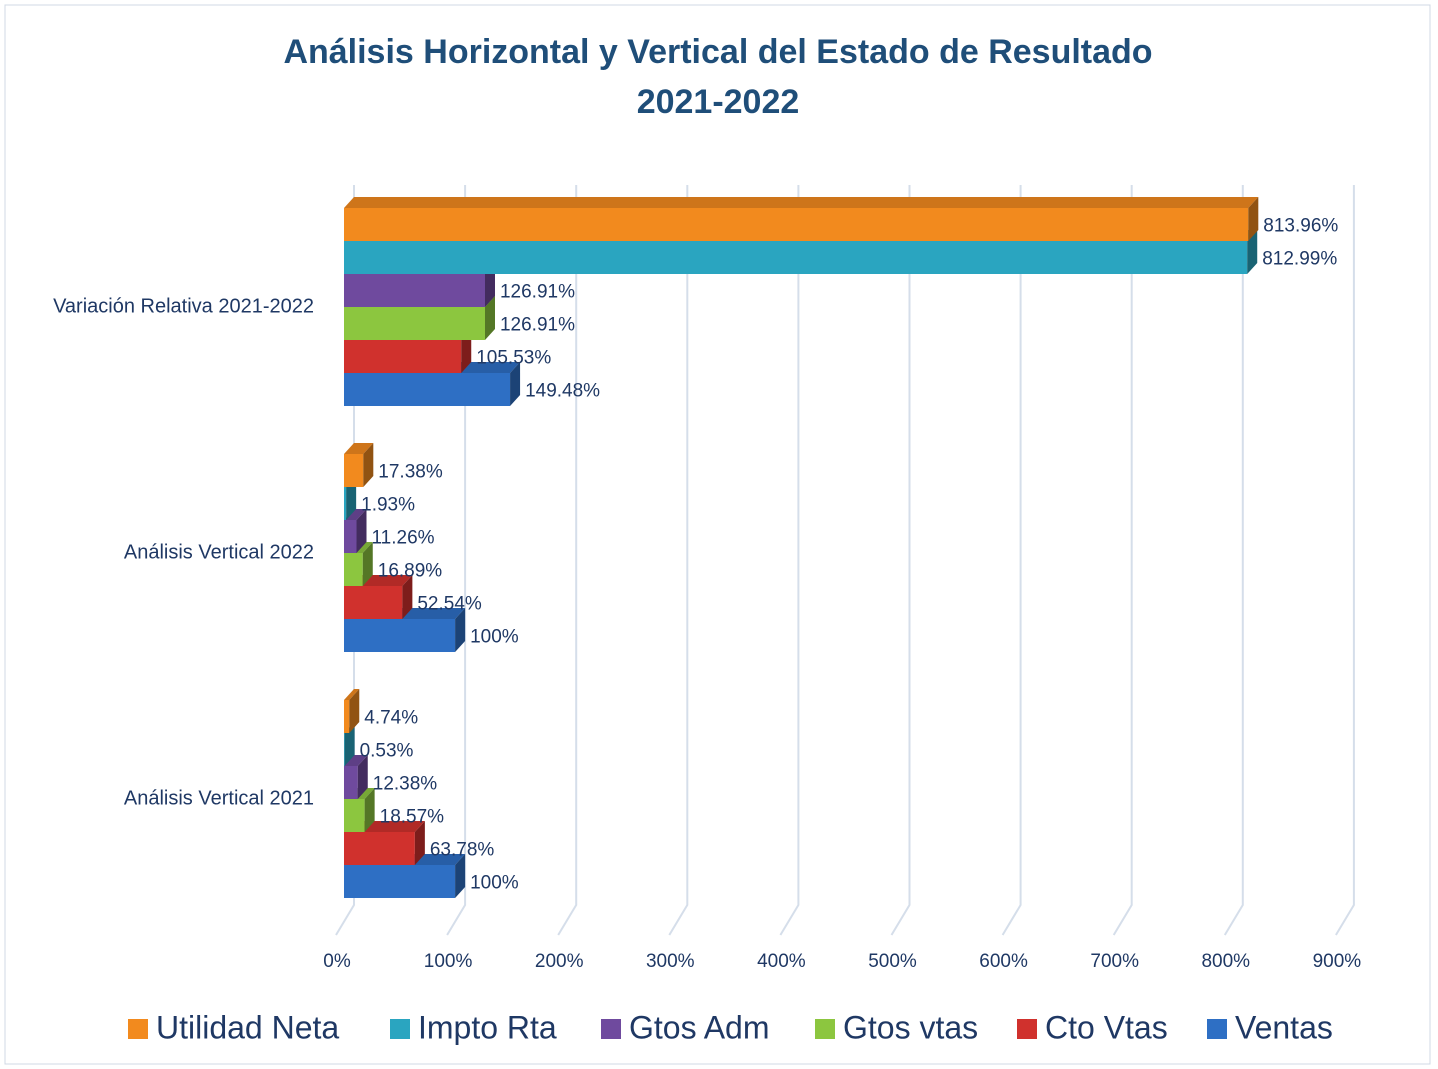 Image resolution: width=1438 pixels, height=1069 pixels. Describe the element at coordinates (1300, 226) in the screenshot. I see `value-label: 813.96%` at that location.